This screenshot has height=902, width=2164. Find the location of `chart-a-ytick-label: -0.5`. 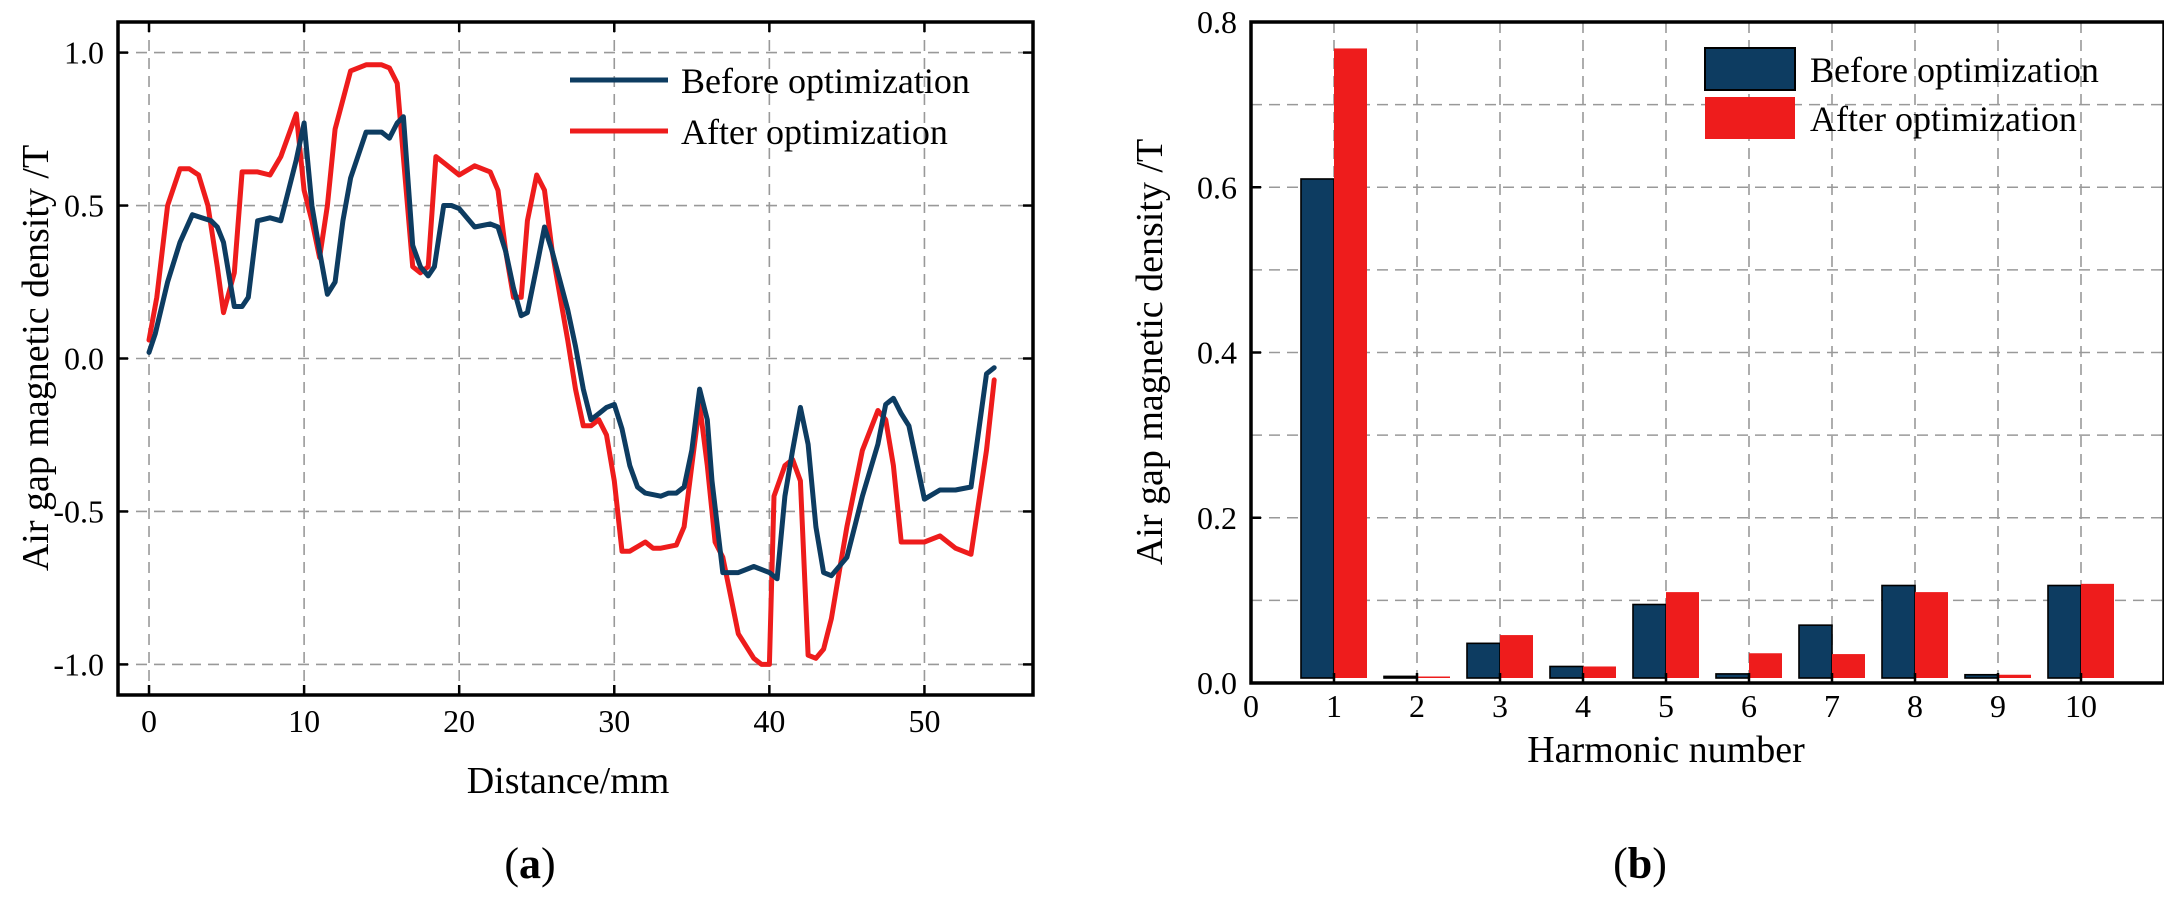

chart-a-ytick-label: -0.5 is located at coordinates (78, 511).